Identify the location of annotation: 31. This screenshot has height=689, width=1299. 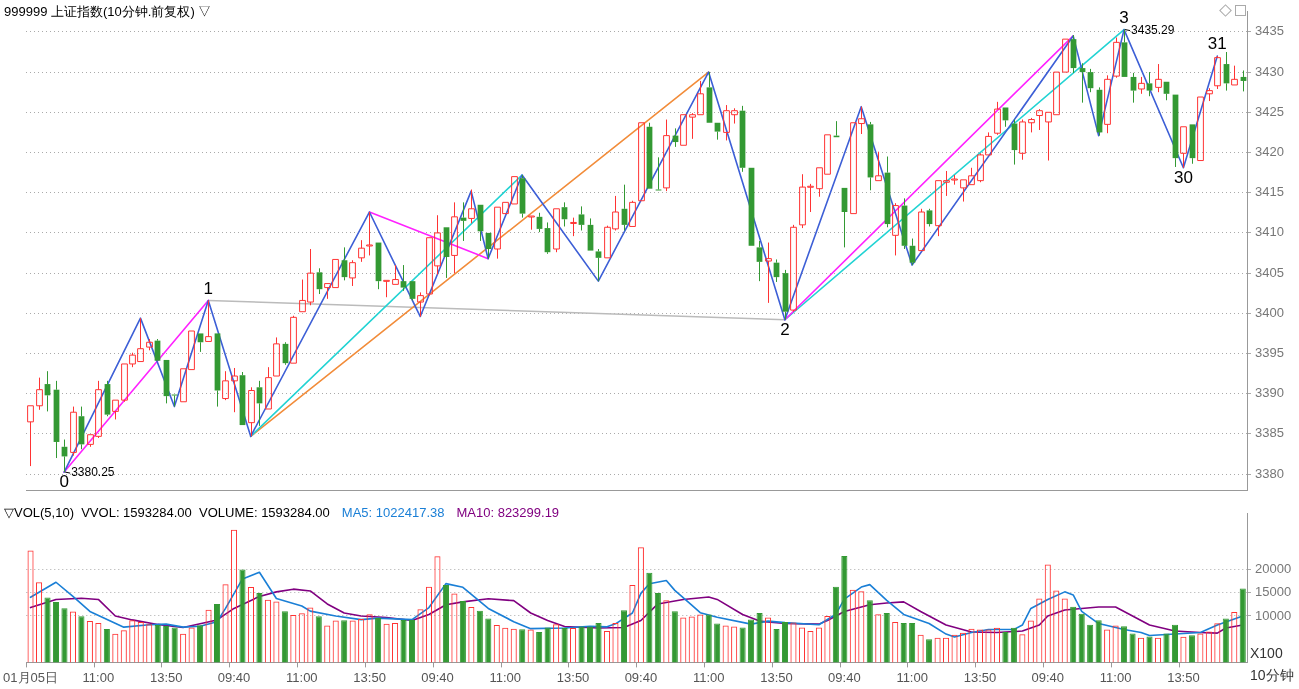
(1217, 44).